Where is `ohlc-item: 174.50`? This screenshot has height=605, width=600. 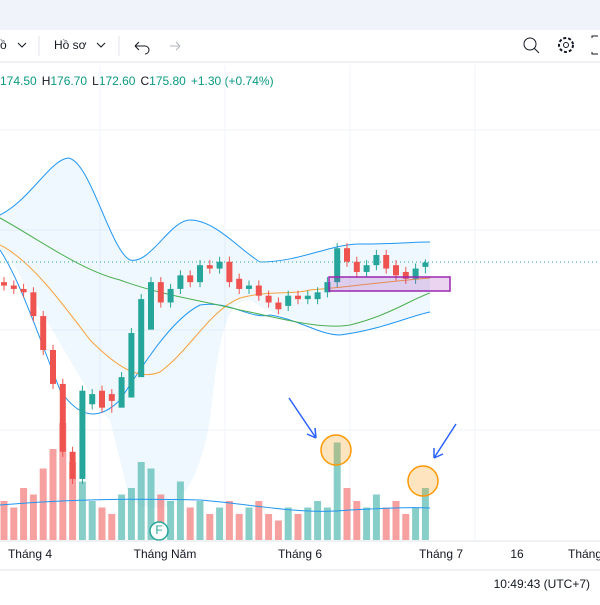 ohlc-item: 174.50 is located at coordinates (18, 81).